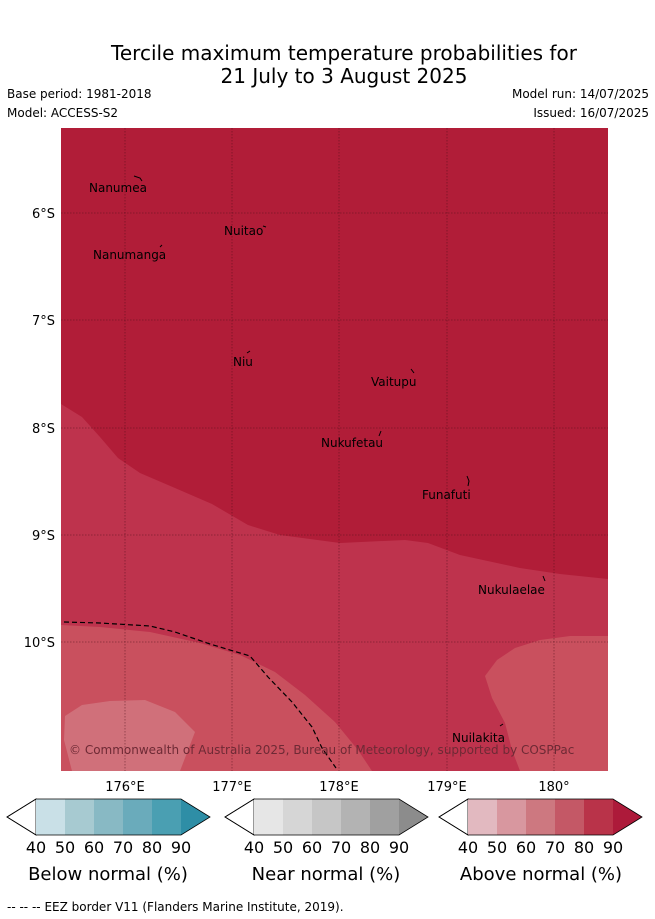 The height and width of the screenshot is (919, 655). Describe the element at coordinates (239, 817) in the screenshot. I see `legend-near-min-triangle` at that location.